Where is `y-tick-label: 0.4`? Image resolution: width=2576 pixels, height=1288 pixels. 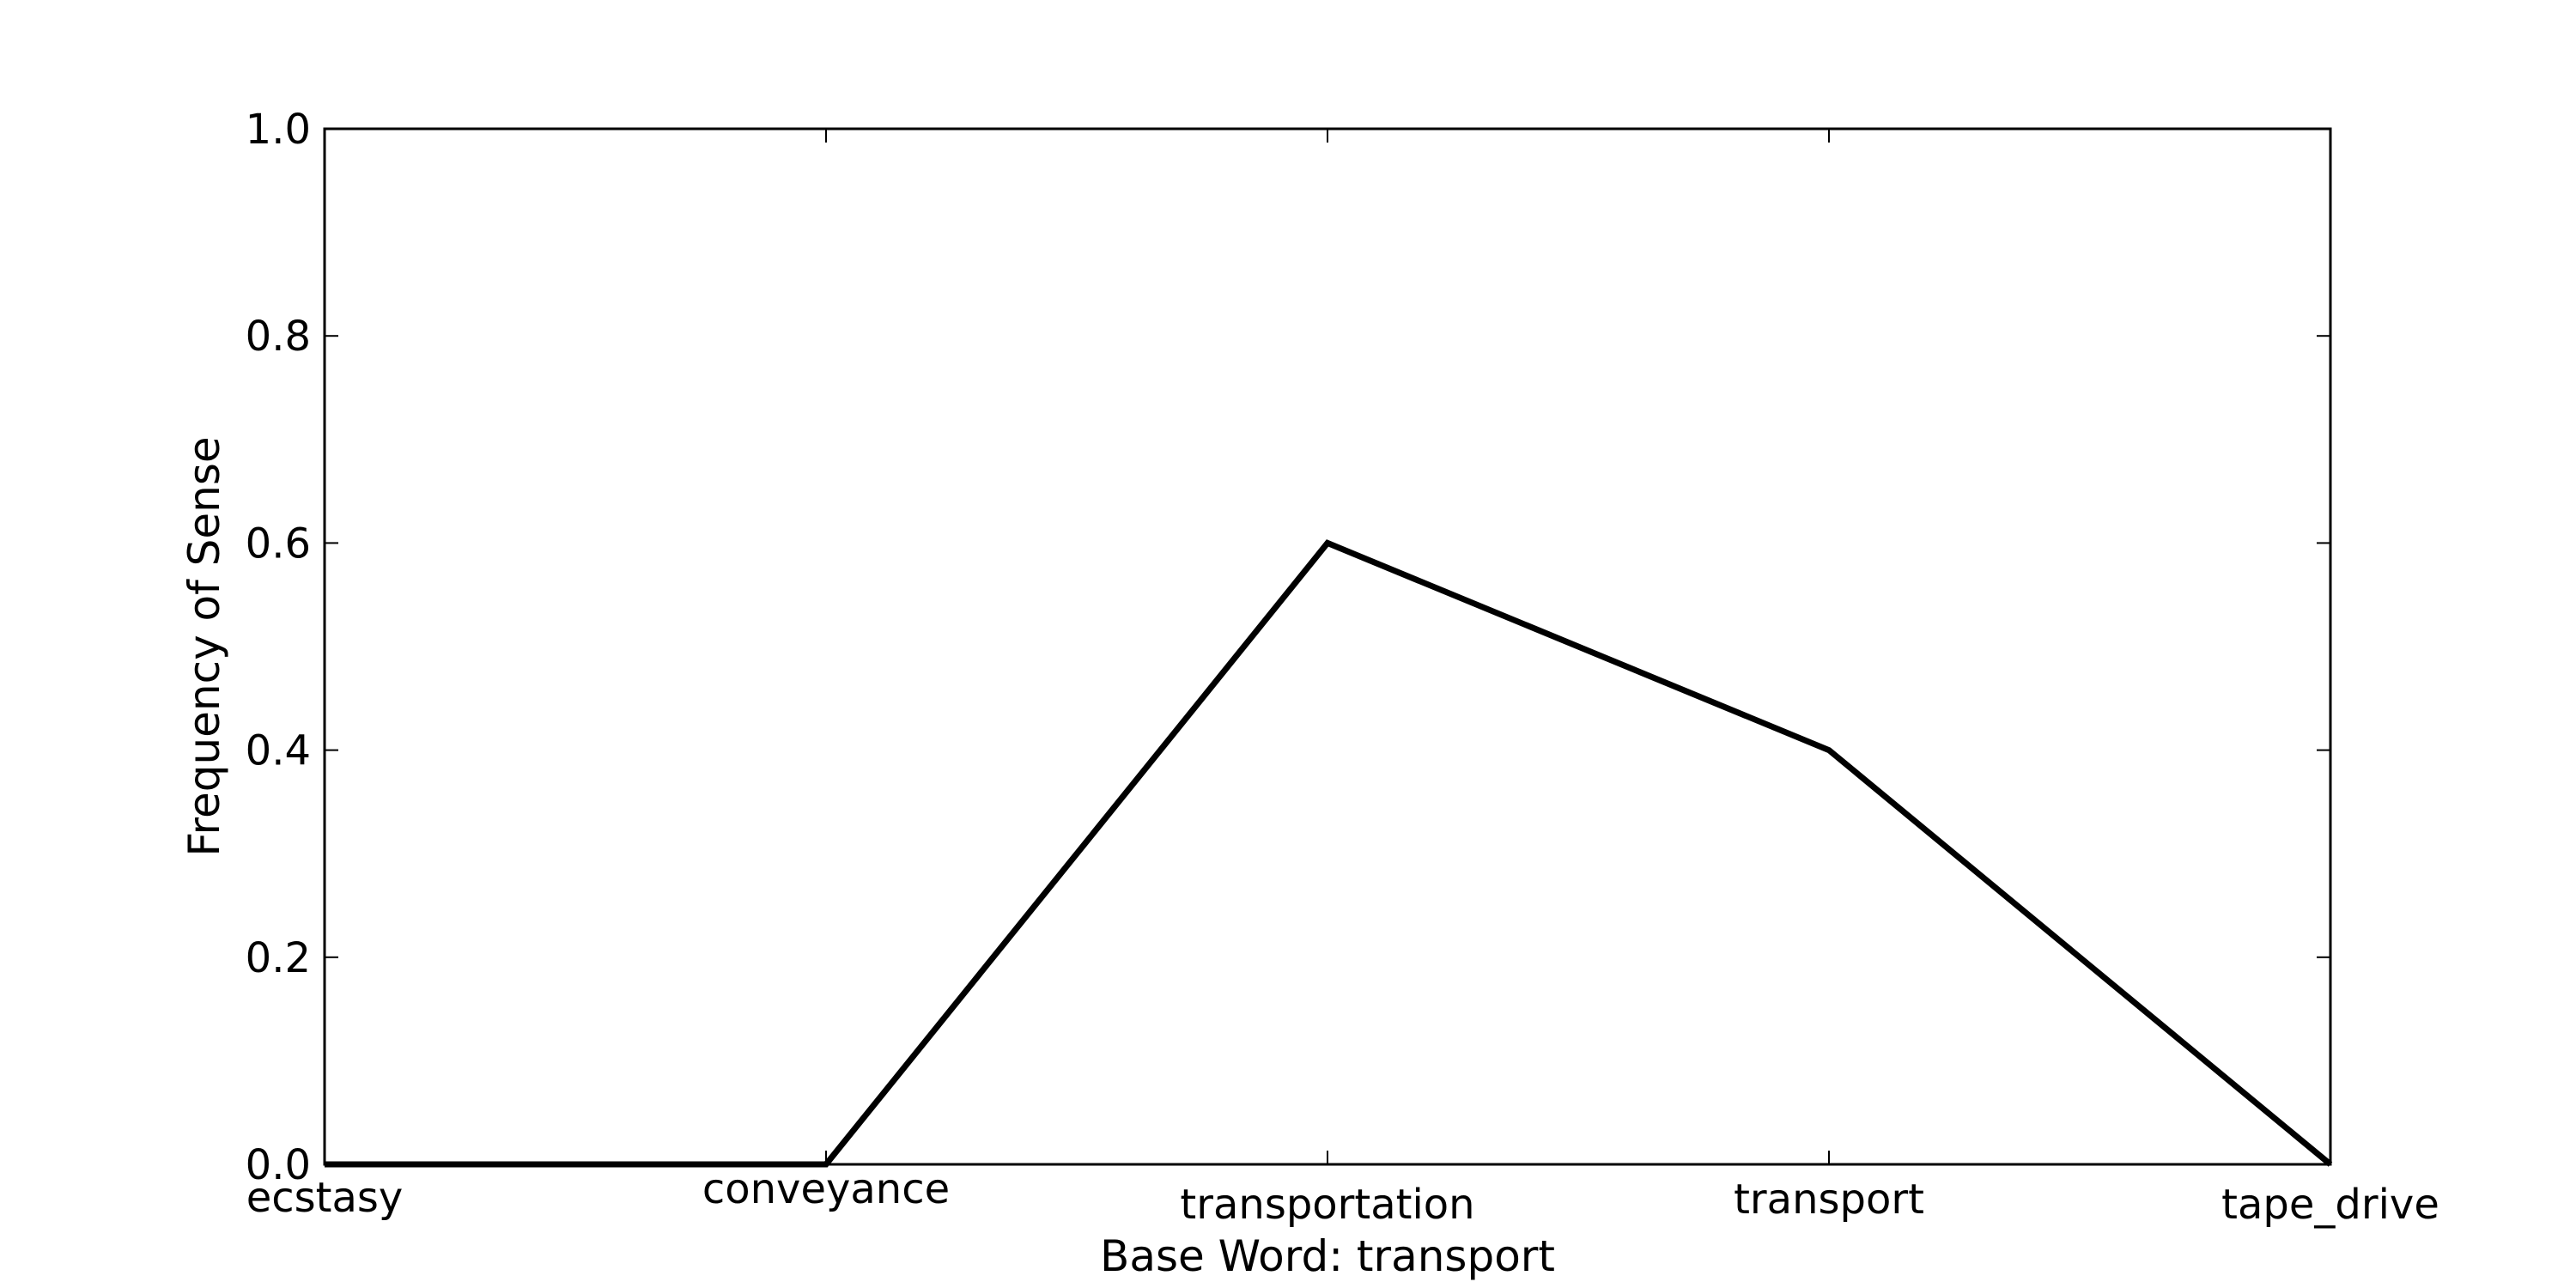
y-tick-label: 0.4 is located at coordinates (279, 751).